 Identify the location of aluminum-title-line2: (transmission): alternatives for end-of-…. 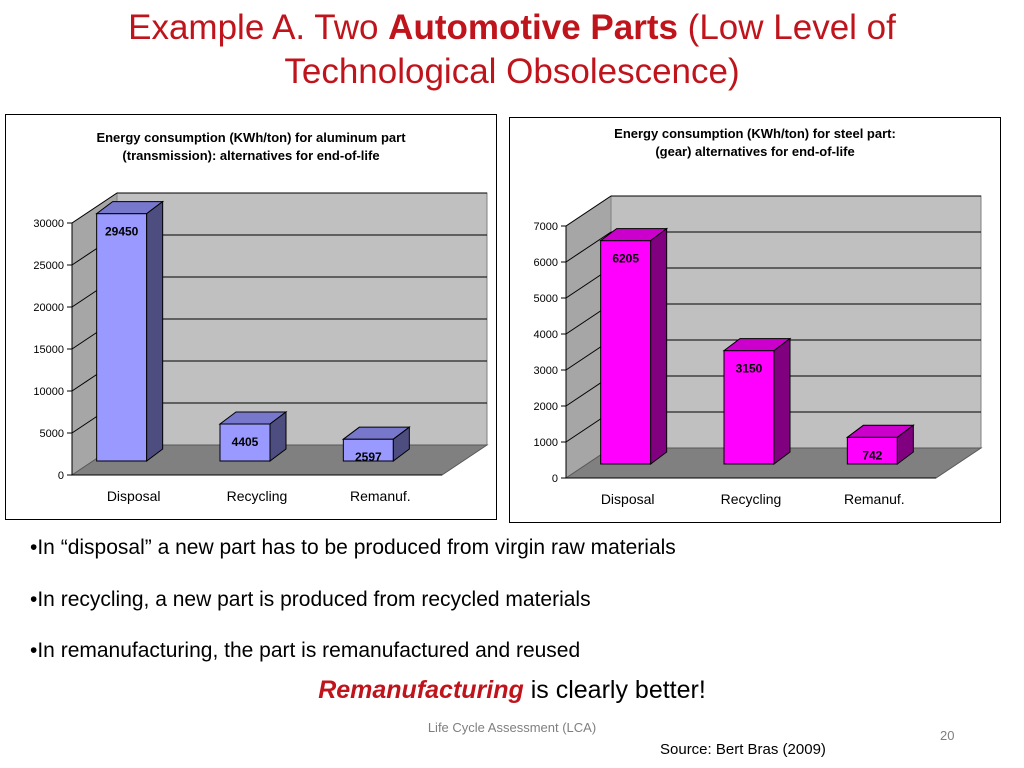
(250, 155).